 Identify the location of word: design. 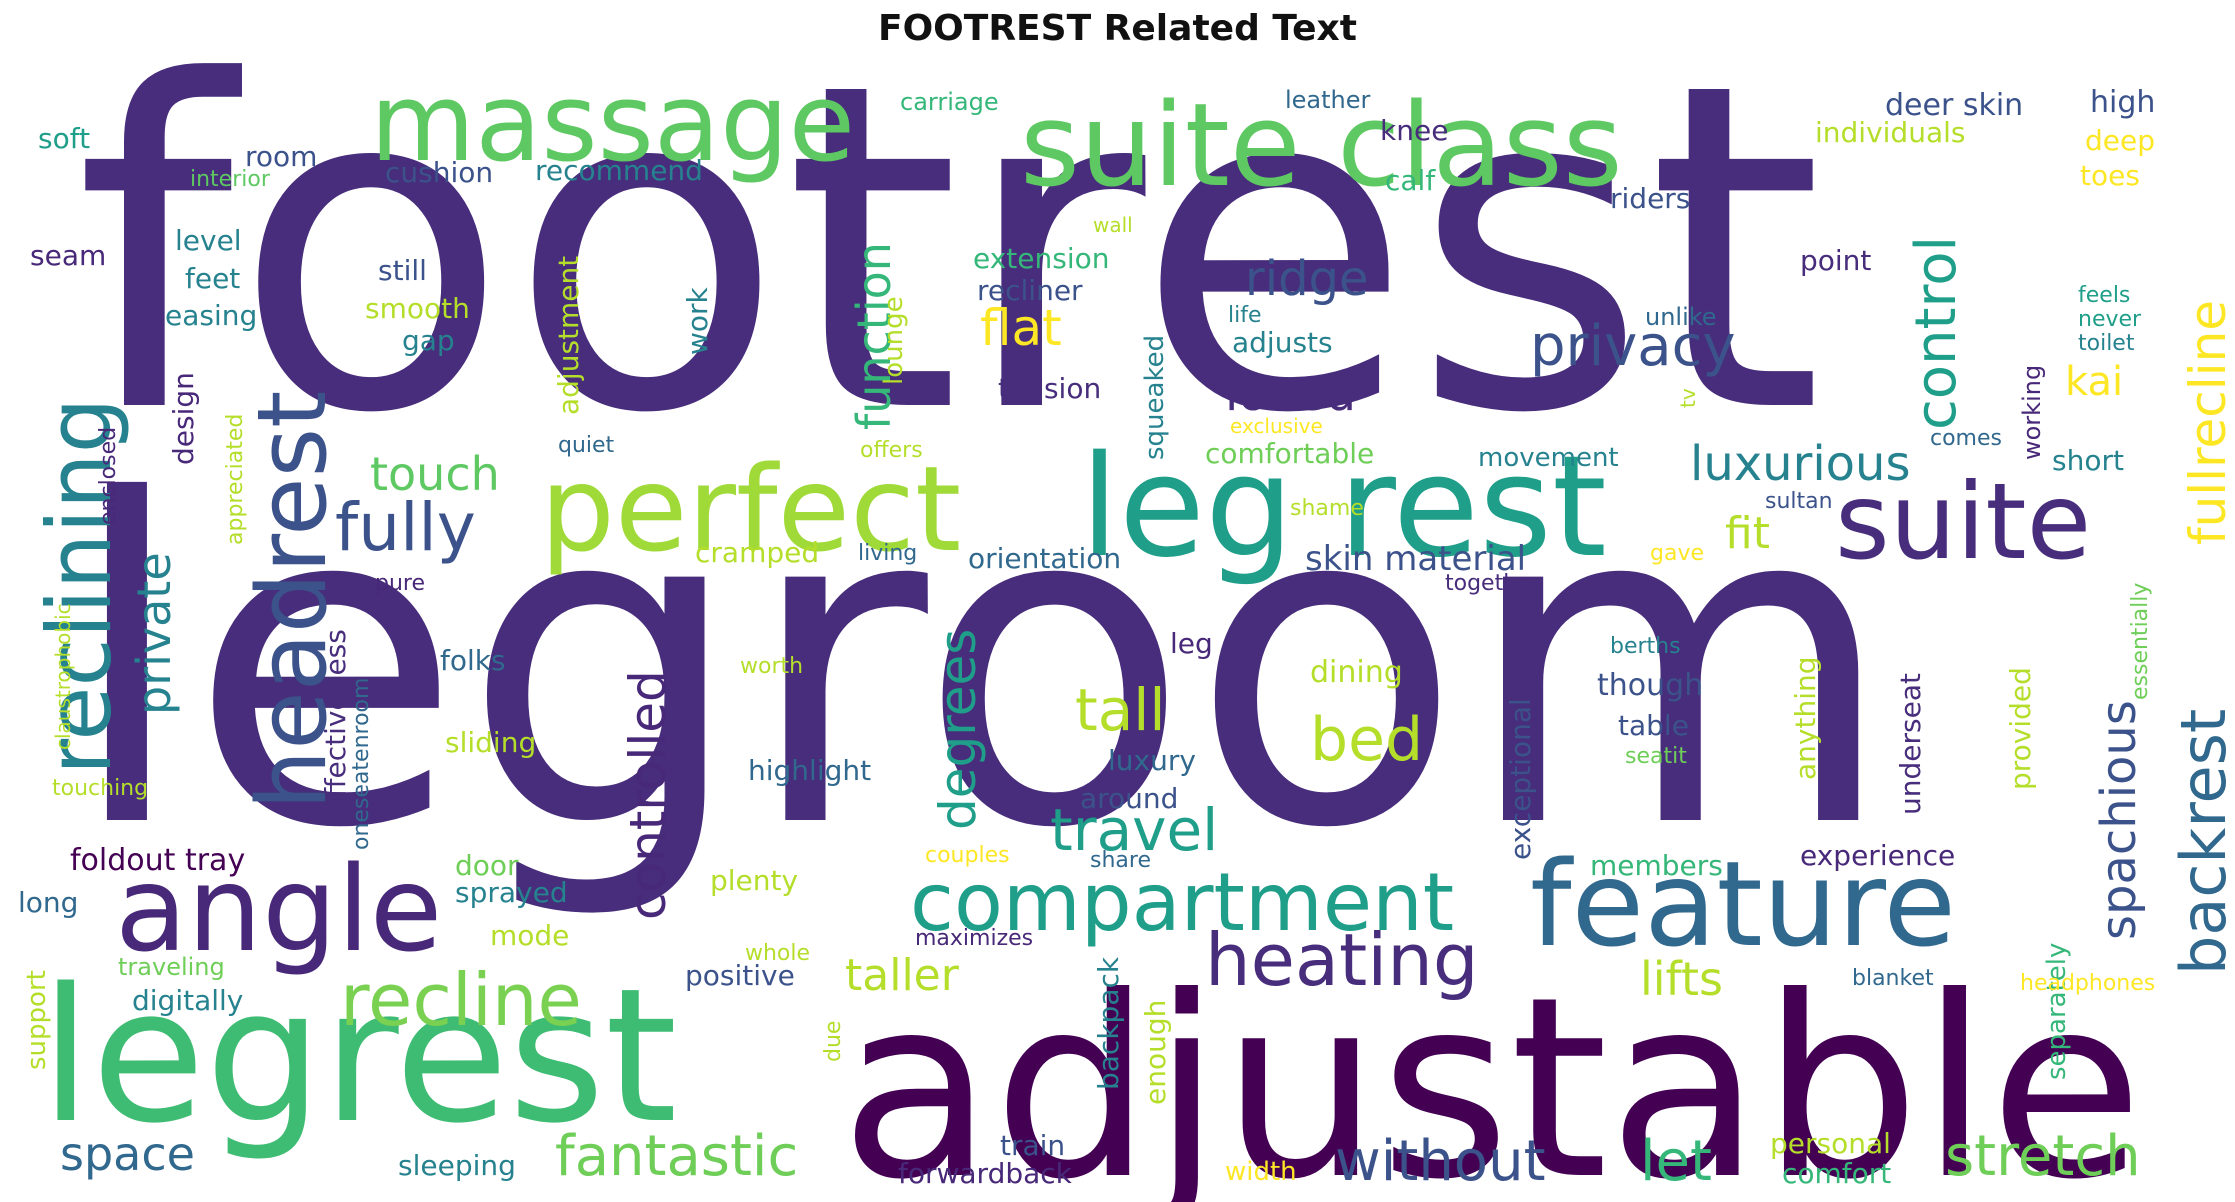
(183, 418).